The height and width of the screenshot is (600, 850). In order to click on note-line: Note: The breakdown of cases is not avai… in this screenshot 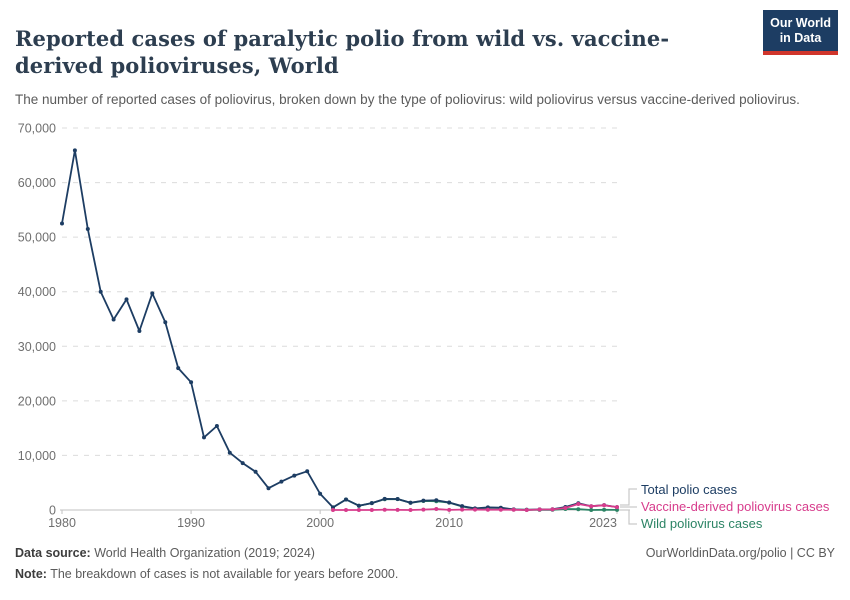, I will do `click(206, 574)`.